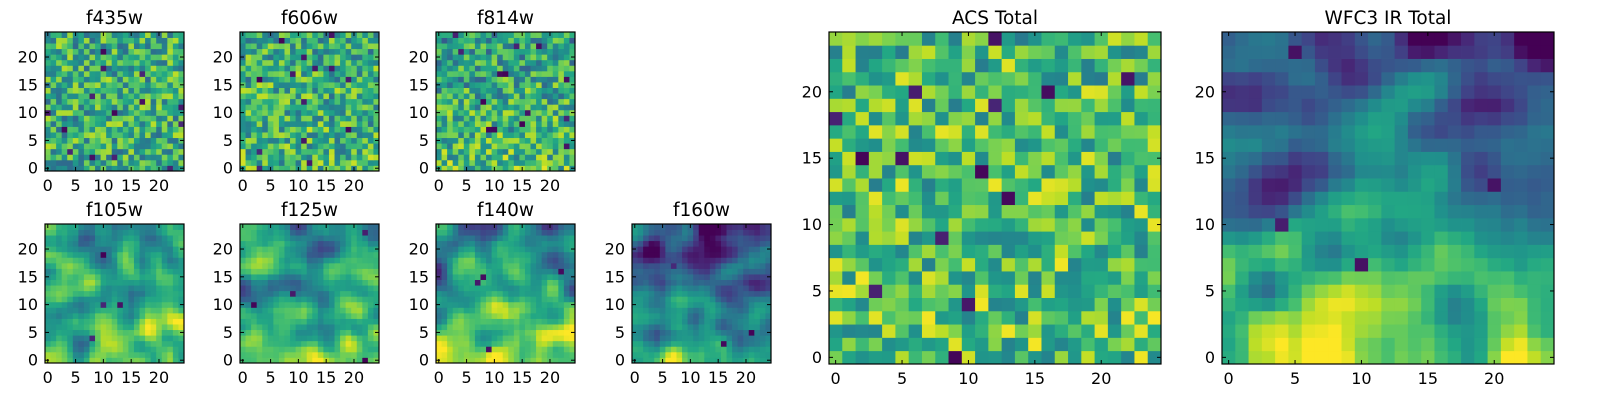 The width and height of the screenshot is (1600, 400). I want to click on y-tick-label: 10, so click(28, 304).